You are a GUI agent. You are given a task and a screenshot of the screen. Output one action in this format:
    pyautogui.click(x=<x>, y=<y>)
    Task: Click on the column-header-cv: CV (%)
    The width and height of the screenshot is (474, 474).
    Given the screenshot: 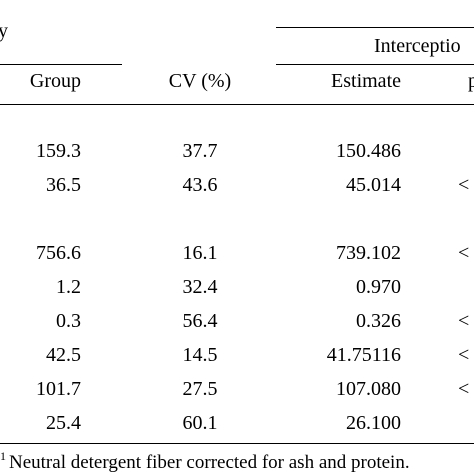 What is the action you would take?
    pyautogui.click(x=200, y=81)
    